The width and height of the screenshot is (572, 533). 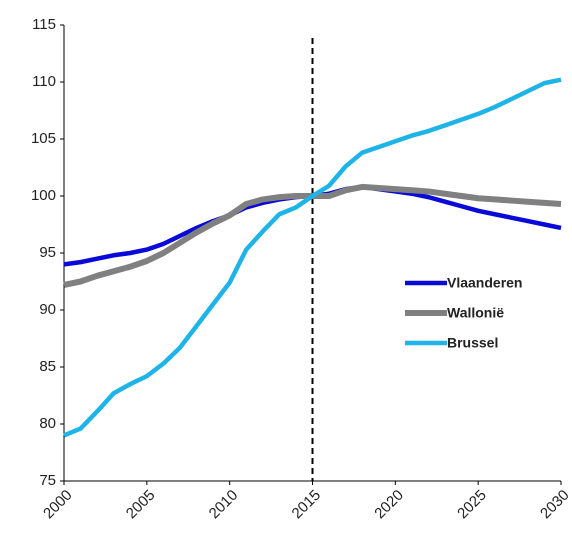 I want to click on y-tick-label: 90, so click(x=47, y=309).